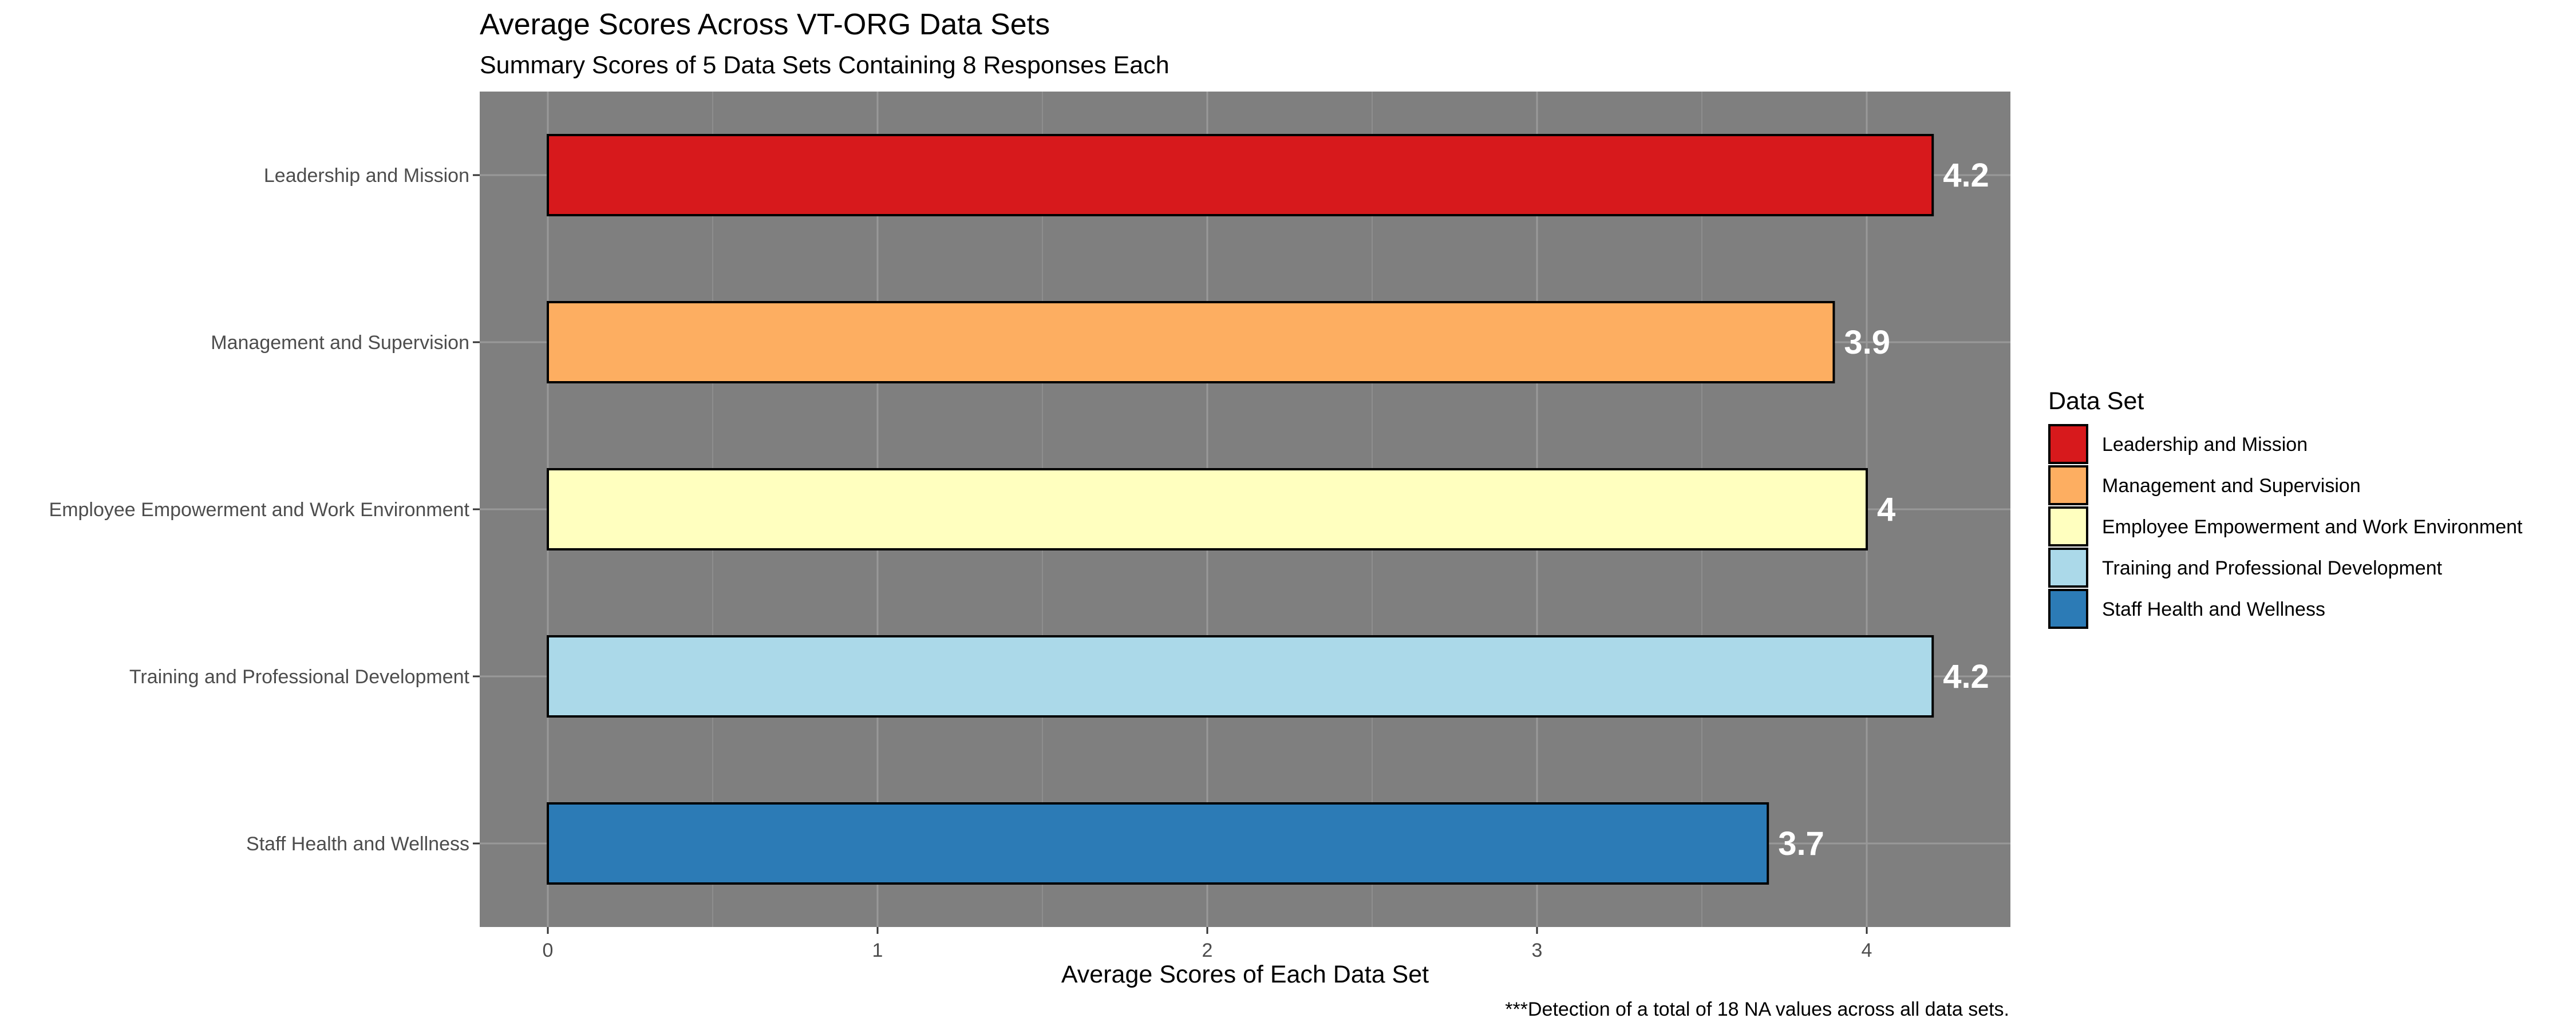 The image size is (2576, 1030). I want to click on y-tick-label: Leadership and Mission, so click(366, 176).